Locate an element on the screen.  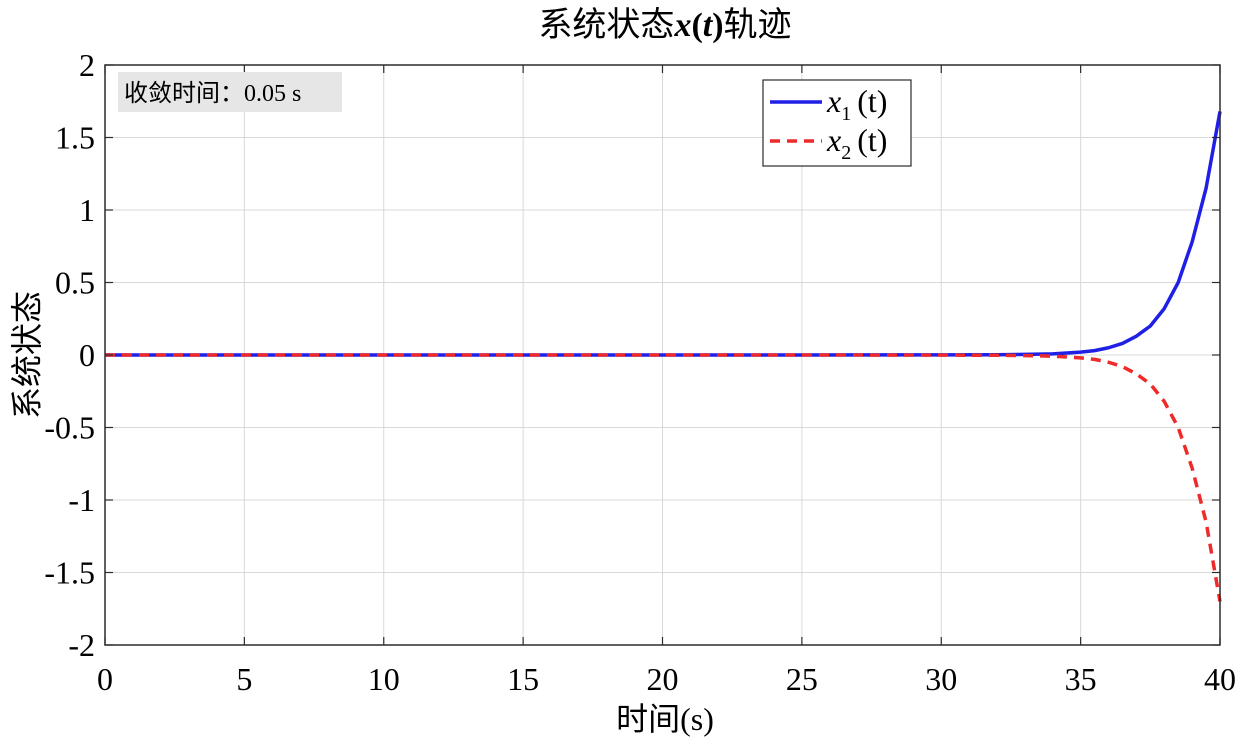
y-tick-label: -1.5 is located at coordinates (69, 573).